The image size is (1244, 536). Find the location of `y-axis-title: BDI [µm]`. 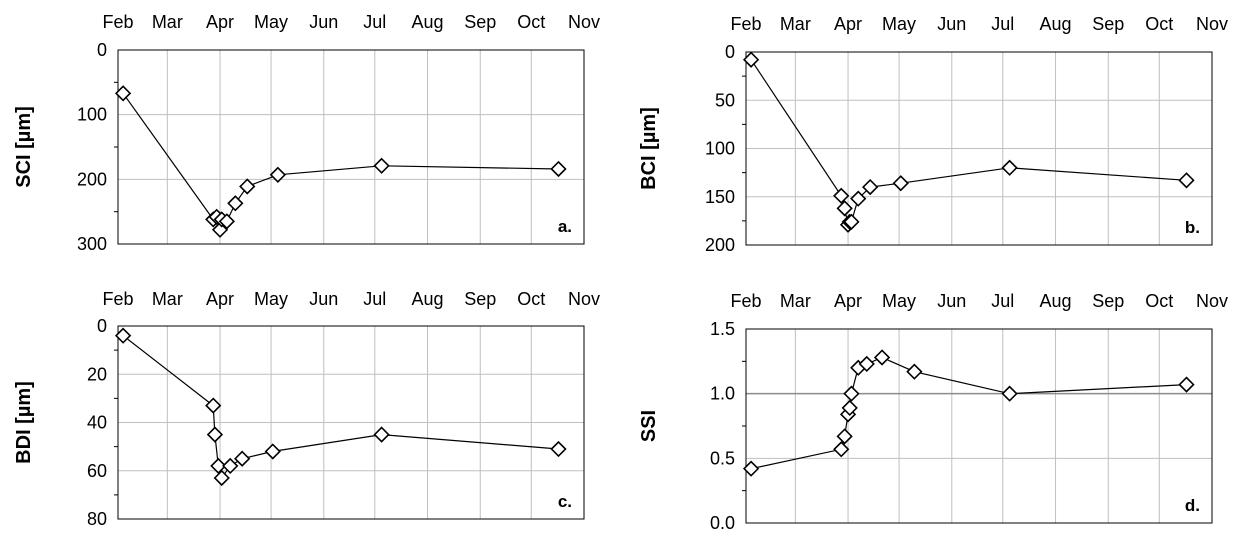

y-axis-title: BDI [µm] is located at coordinates (24, 422).